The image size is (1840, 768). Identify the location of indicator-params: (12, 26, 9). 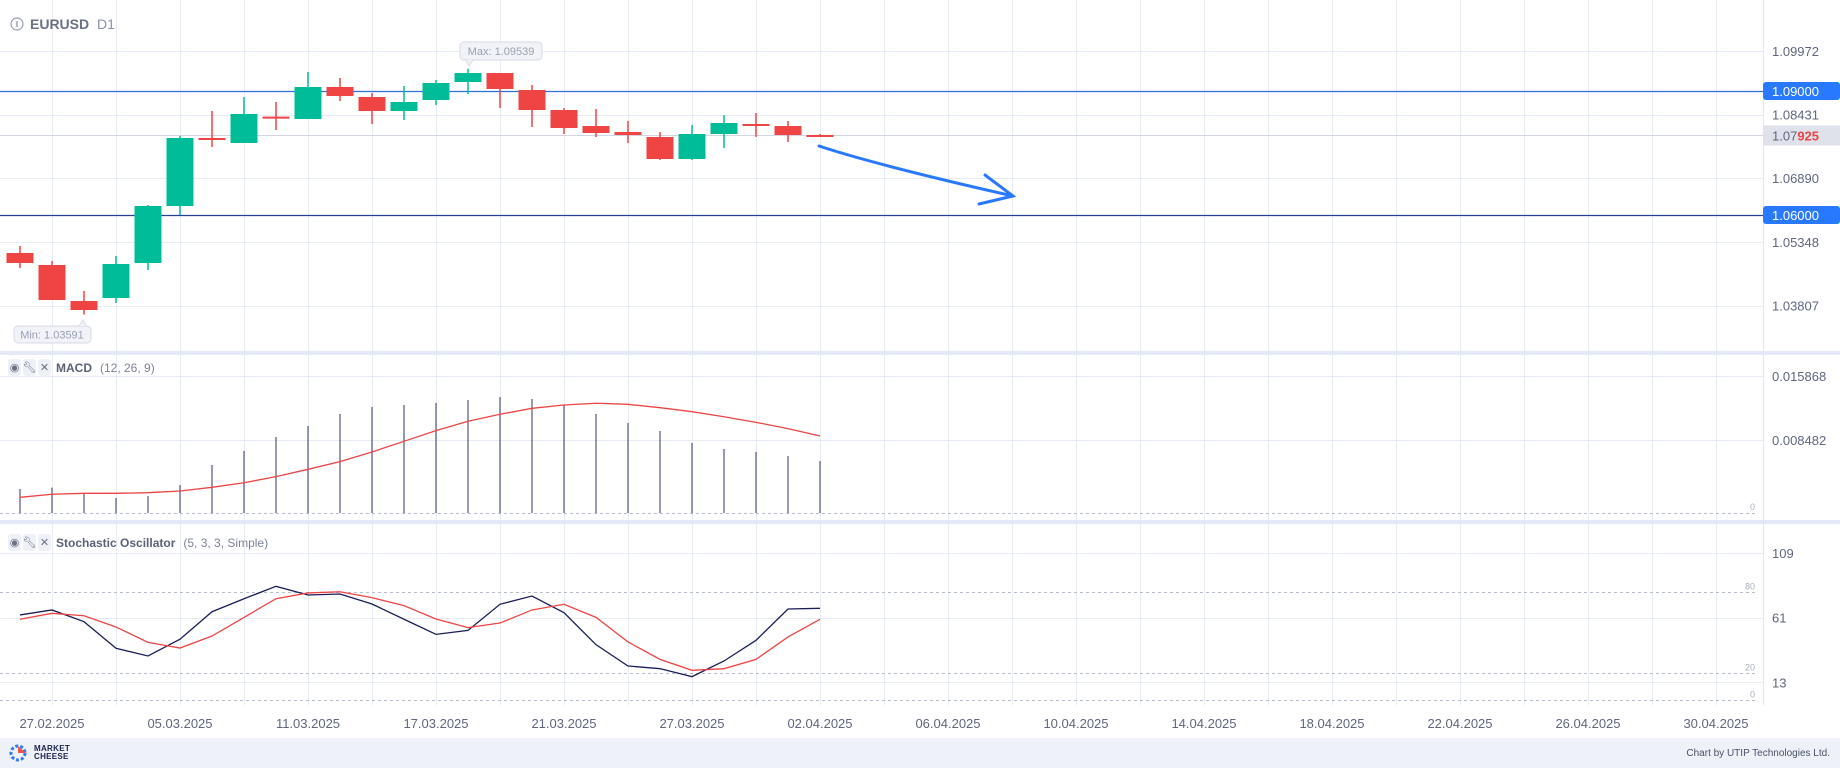
(127, 367).